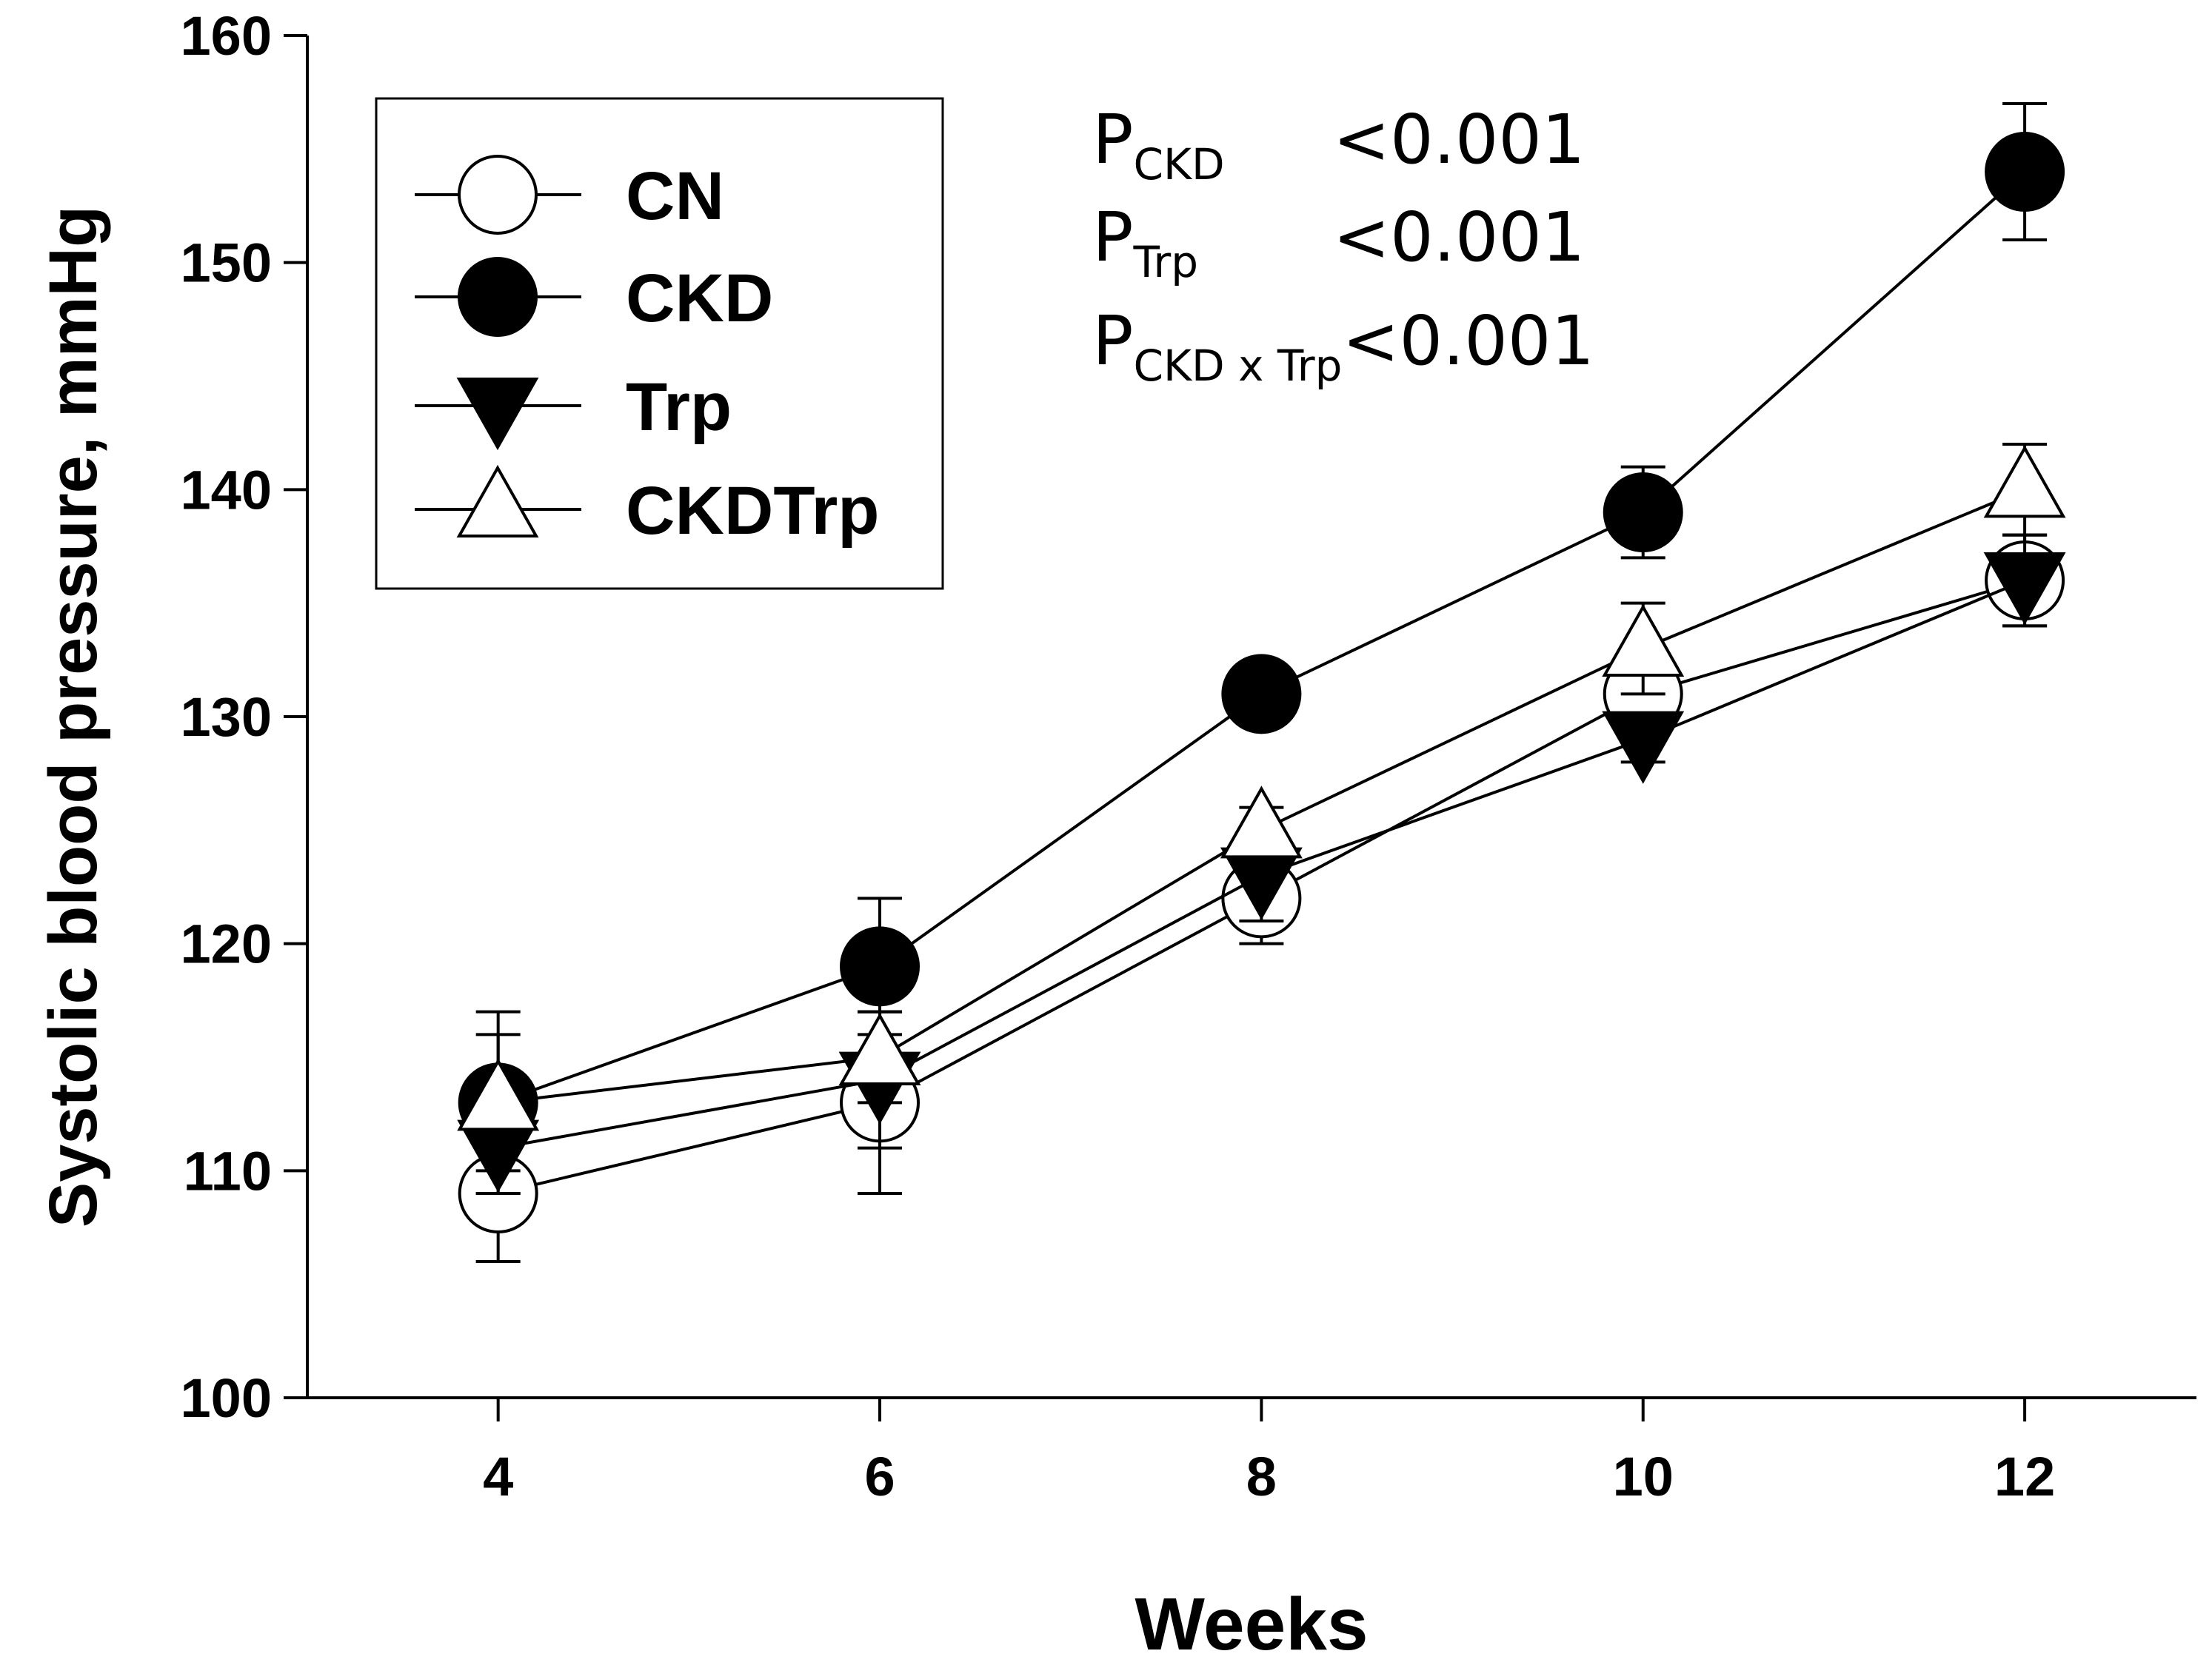 Image resolution: width=2212 pixels, height=1668 pixels. I want to click on x-tick-label: 6, so click(879, 1477).